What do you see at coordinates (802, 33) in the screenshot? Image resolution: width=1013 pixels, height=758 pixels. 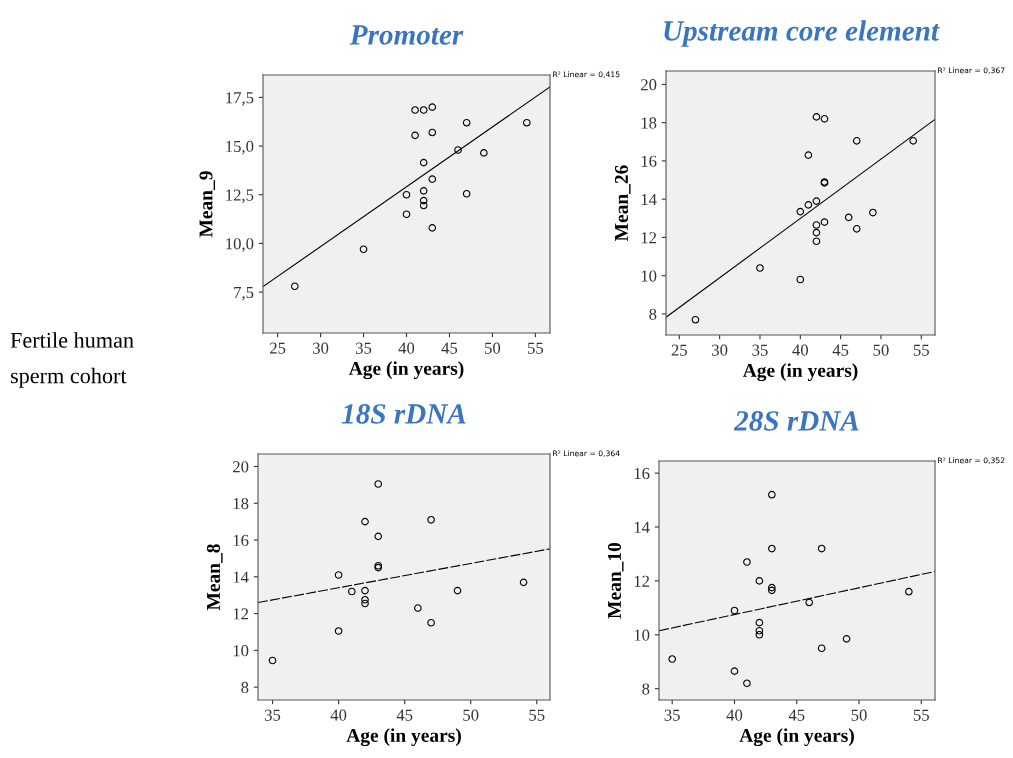 I see `chart-title: Upstream core element` at bounding box center [802, 33].